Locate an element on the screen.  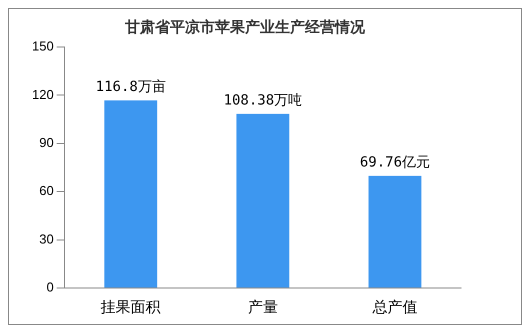
chart-title: 甘肃省平凉市苹果产业生产经营情况 is located at coordinates (245, 27).